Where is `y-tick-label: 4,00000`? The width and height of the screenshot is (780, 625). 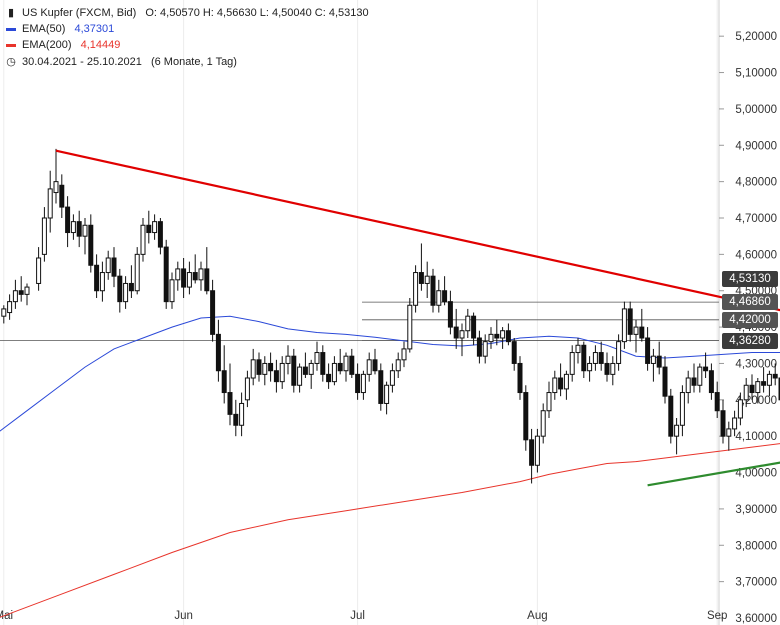
y-tick-label: 4,00000 is located at coordinates (756, 474).